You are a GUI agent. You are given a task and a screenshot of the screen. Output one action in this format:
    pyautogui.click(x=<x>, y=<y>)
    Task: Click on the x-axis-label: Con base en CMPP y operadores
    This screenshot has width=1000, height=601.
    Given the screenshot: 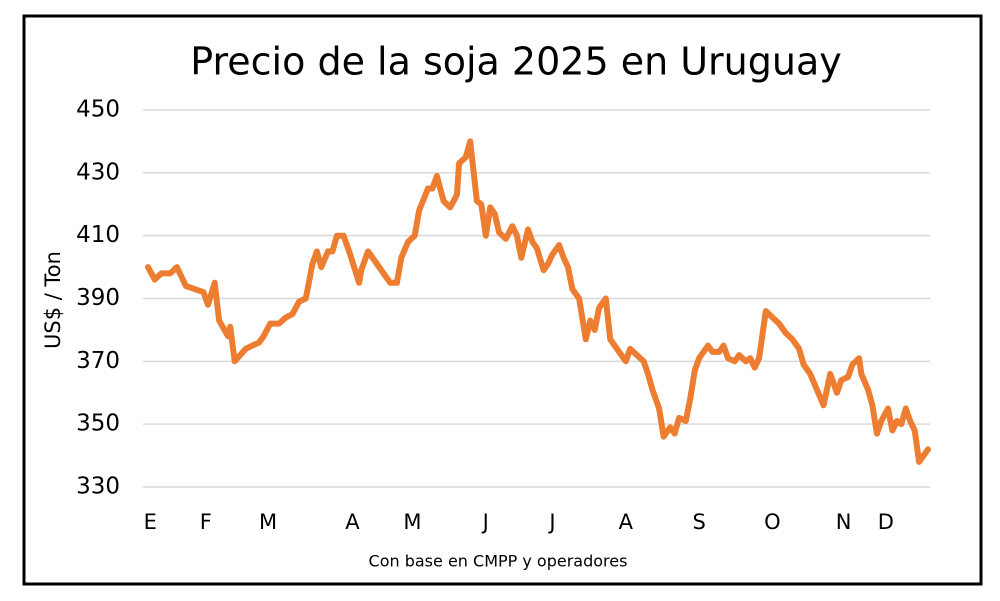 What is the action you would take?
    pyautogui.click(x=498, y=561)
    